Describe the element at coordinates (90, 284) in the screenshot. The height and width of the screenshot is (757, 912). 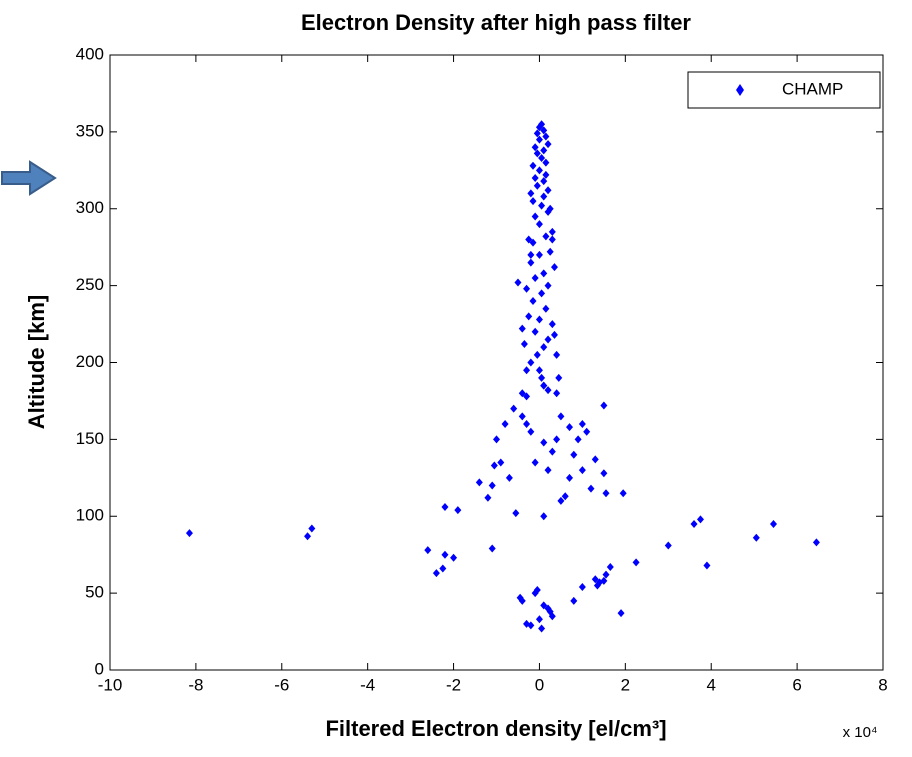
I see `y-tick-label: 250` at that location.